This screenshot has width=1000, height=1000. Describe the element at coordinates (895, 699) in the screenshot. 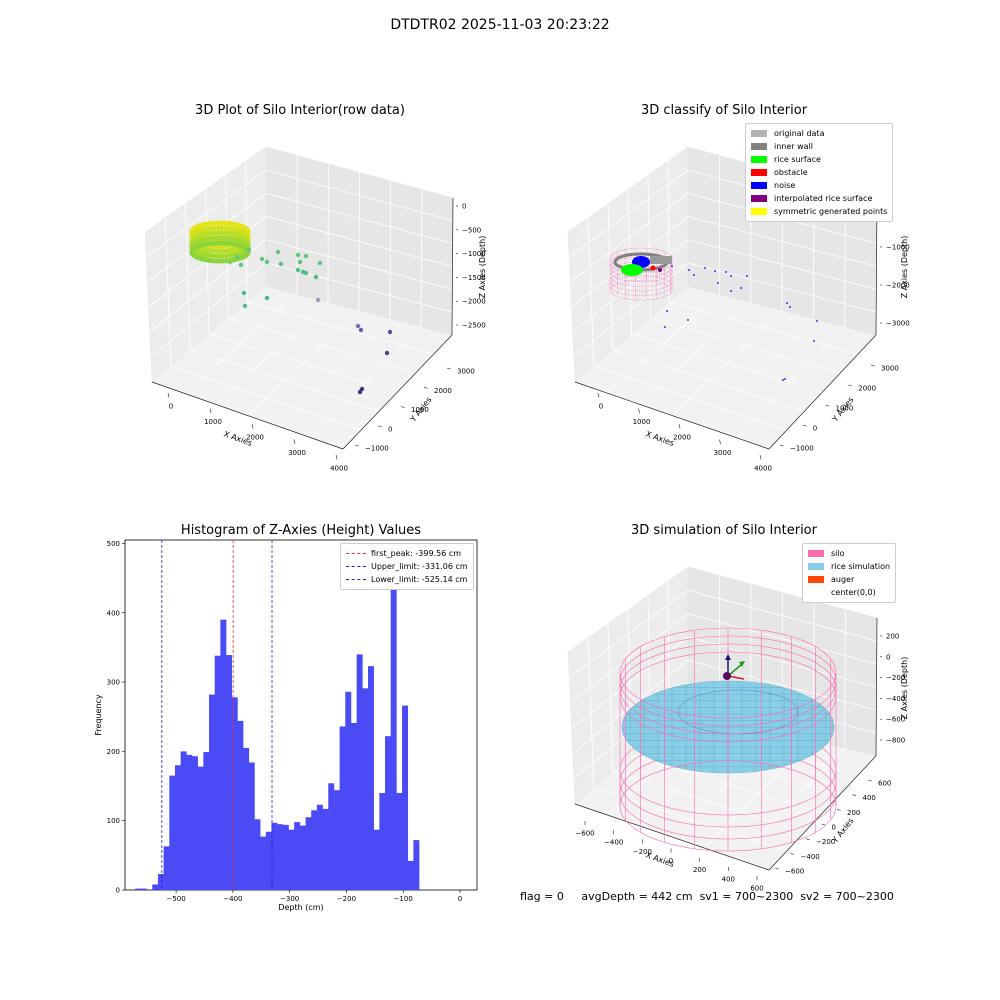

I see `p4-z-tick-label: −400` at that location.